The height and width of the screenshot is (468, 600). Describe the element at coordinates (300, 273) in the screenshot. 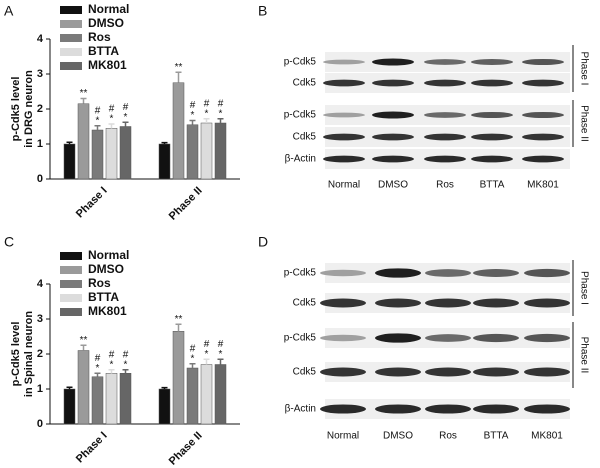

I see `row-label: p-Cdk5` at that location.